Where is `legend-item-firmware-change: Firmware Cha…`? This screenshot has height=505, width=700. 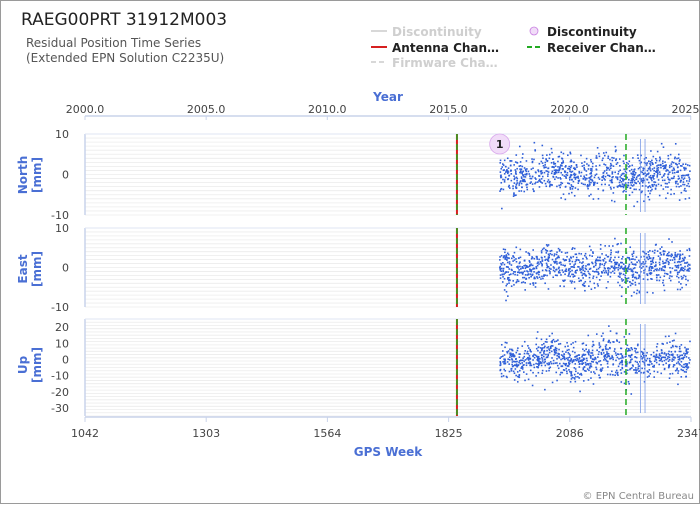
legend-item-firmware-change: Firmware Cha… is located at coordinates (434, 63).